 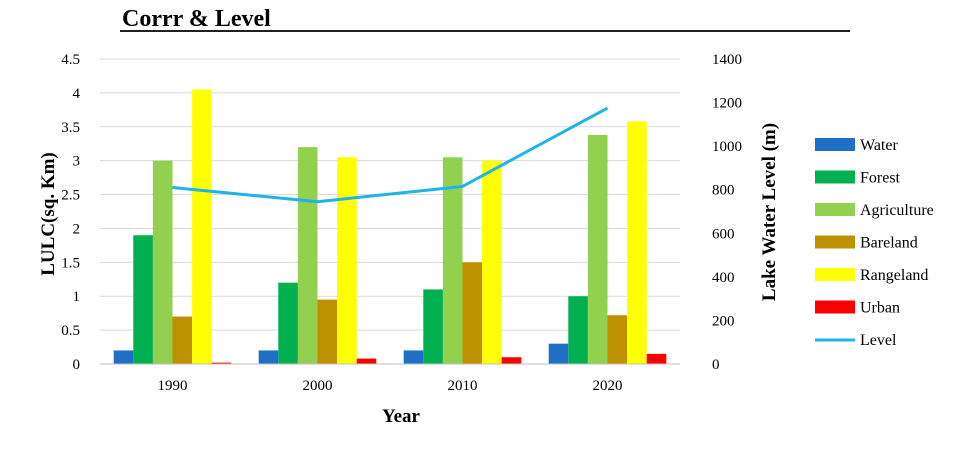 What do you see at coordinates (637, 242) in the screenshot?
I see `bar-rangeland-2020` at bounding box center [637, 242].